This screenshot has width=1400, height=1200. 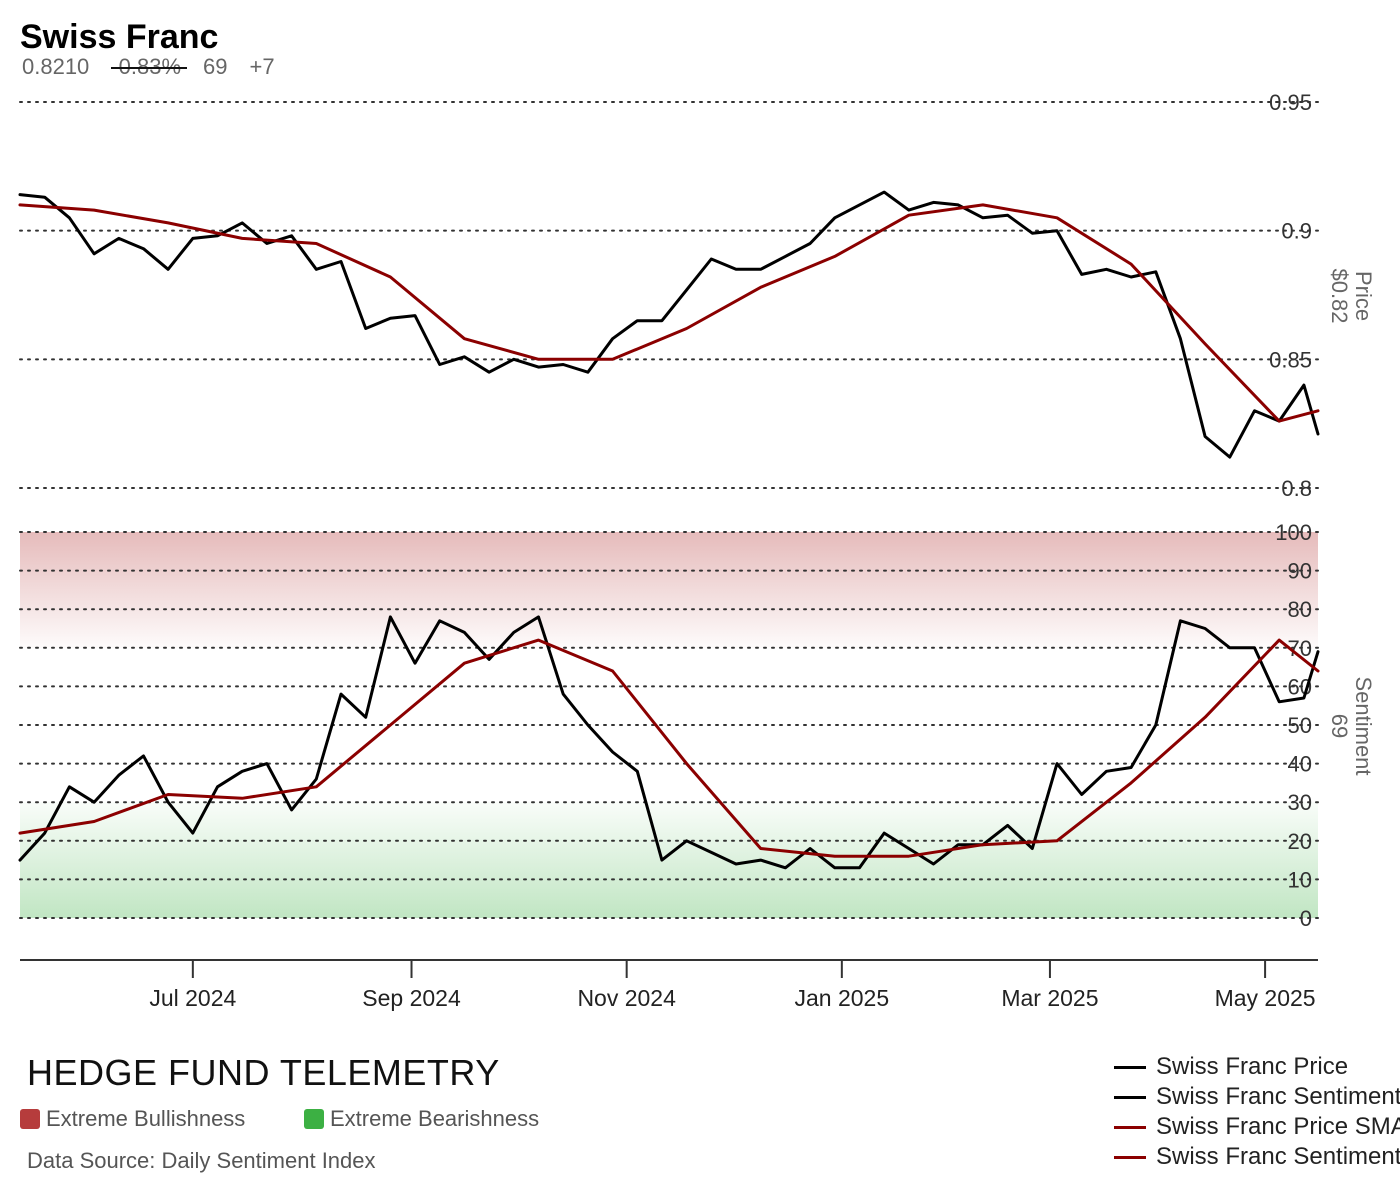 I want to click on legend-label: Swiss Franc Price, so click(x=1252, y=1066).